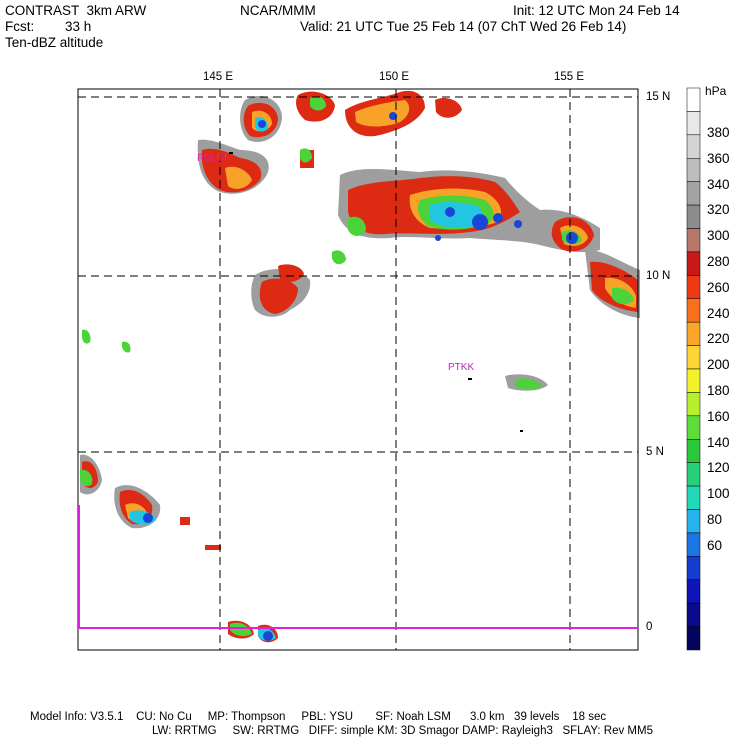 The image size is (740, 740). I want to click on colorbar-label: 340, so click(718, 184).